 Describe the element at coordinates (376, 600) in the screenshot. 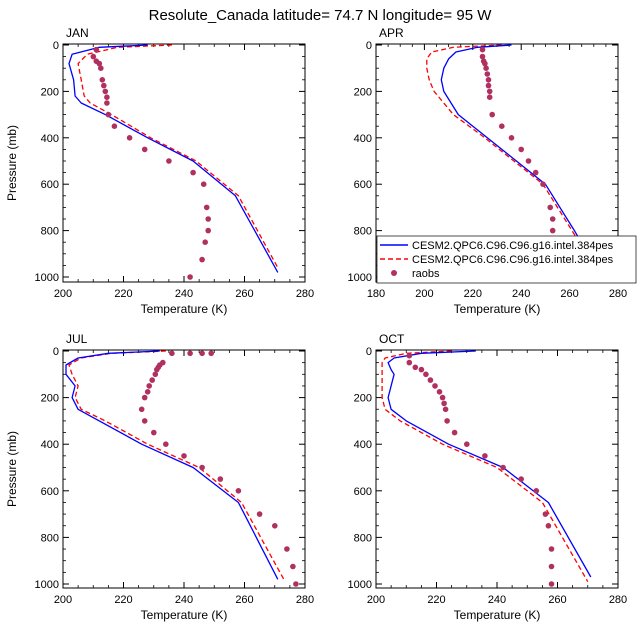

I see `oct-x-tick-label: 200` at that location.